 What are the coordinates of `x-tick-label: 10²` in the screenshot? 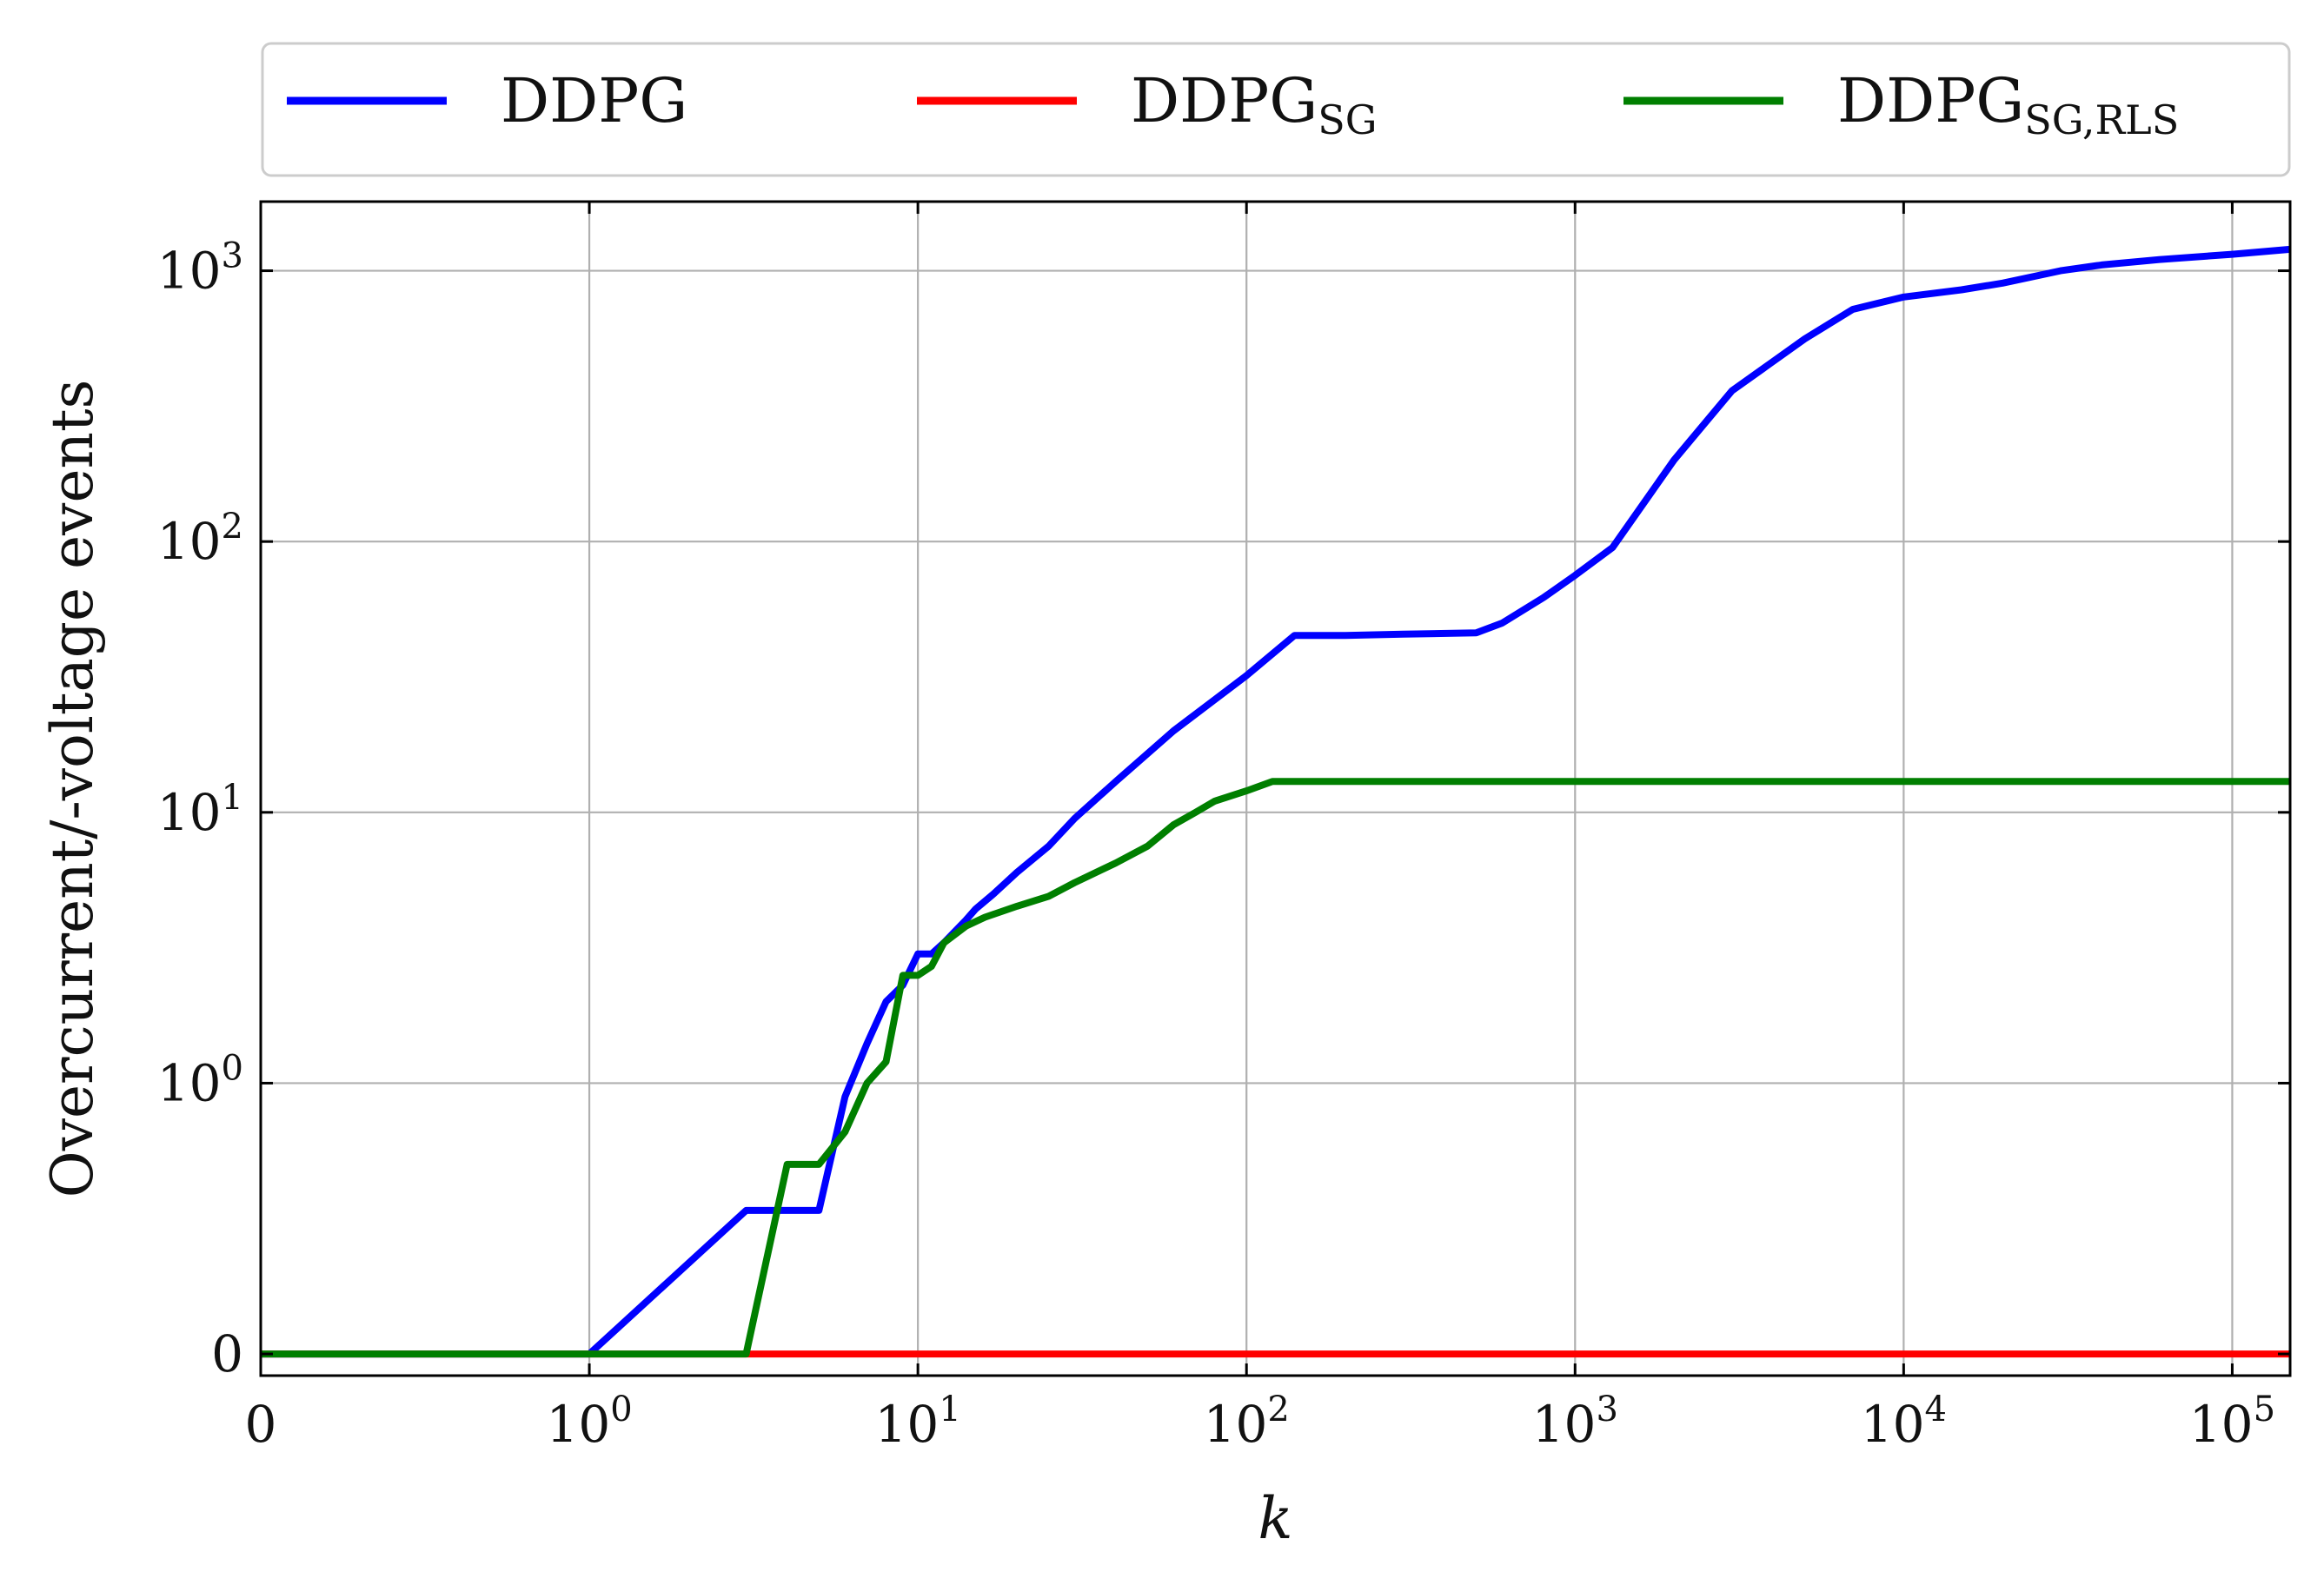 It's located at (1247, 1422).